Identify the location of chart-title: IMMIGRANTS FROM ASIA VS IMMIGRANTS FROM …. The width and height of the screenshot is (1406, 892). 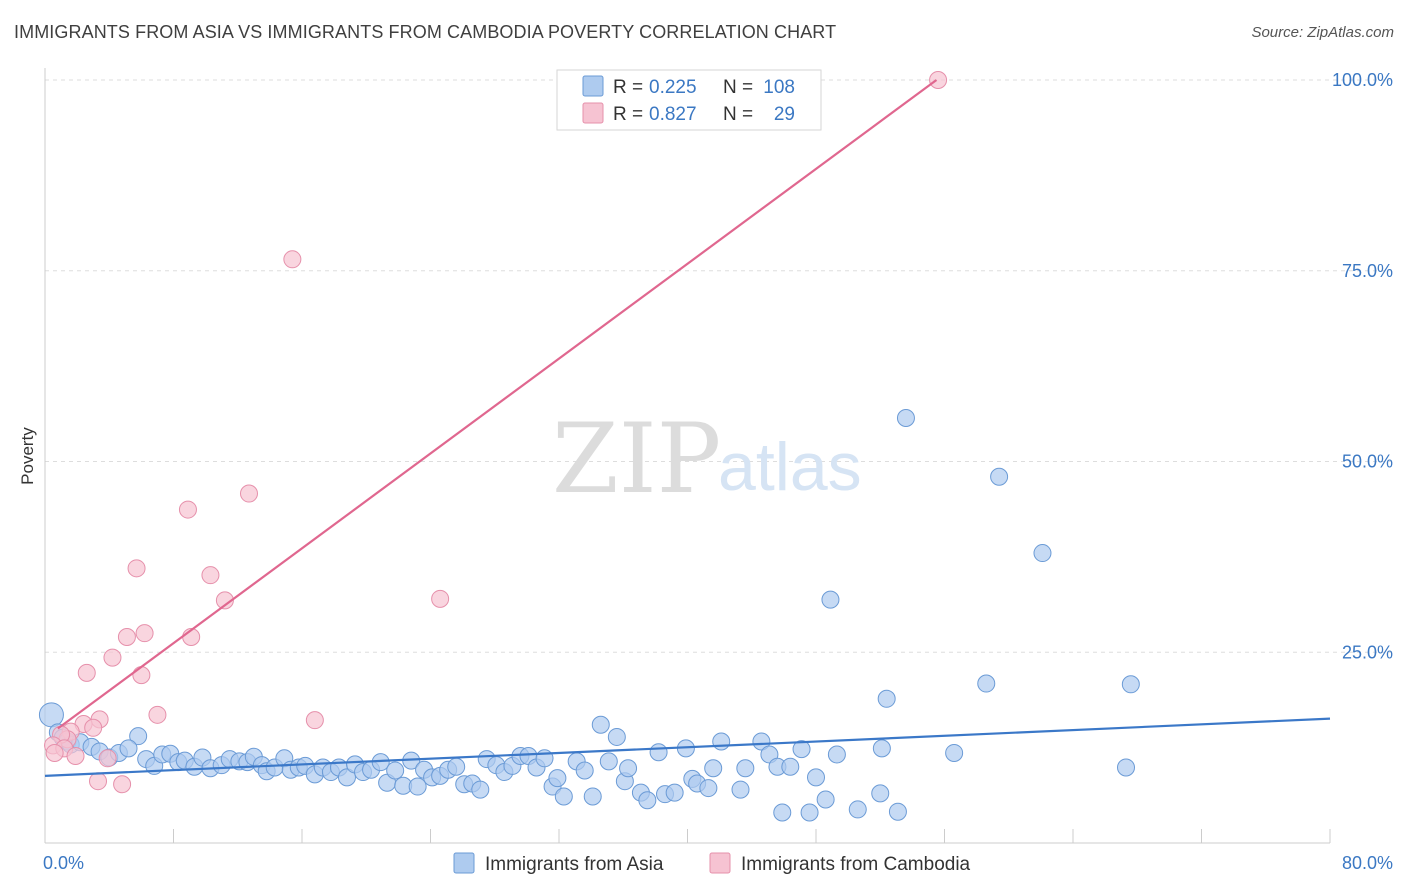
(425, 32).